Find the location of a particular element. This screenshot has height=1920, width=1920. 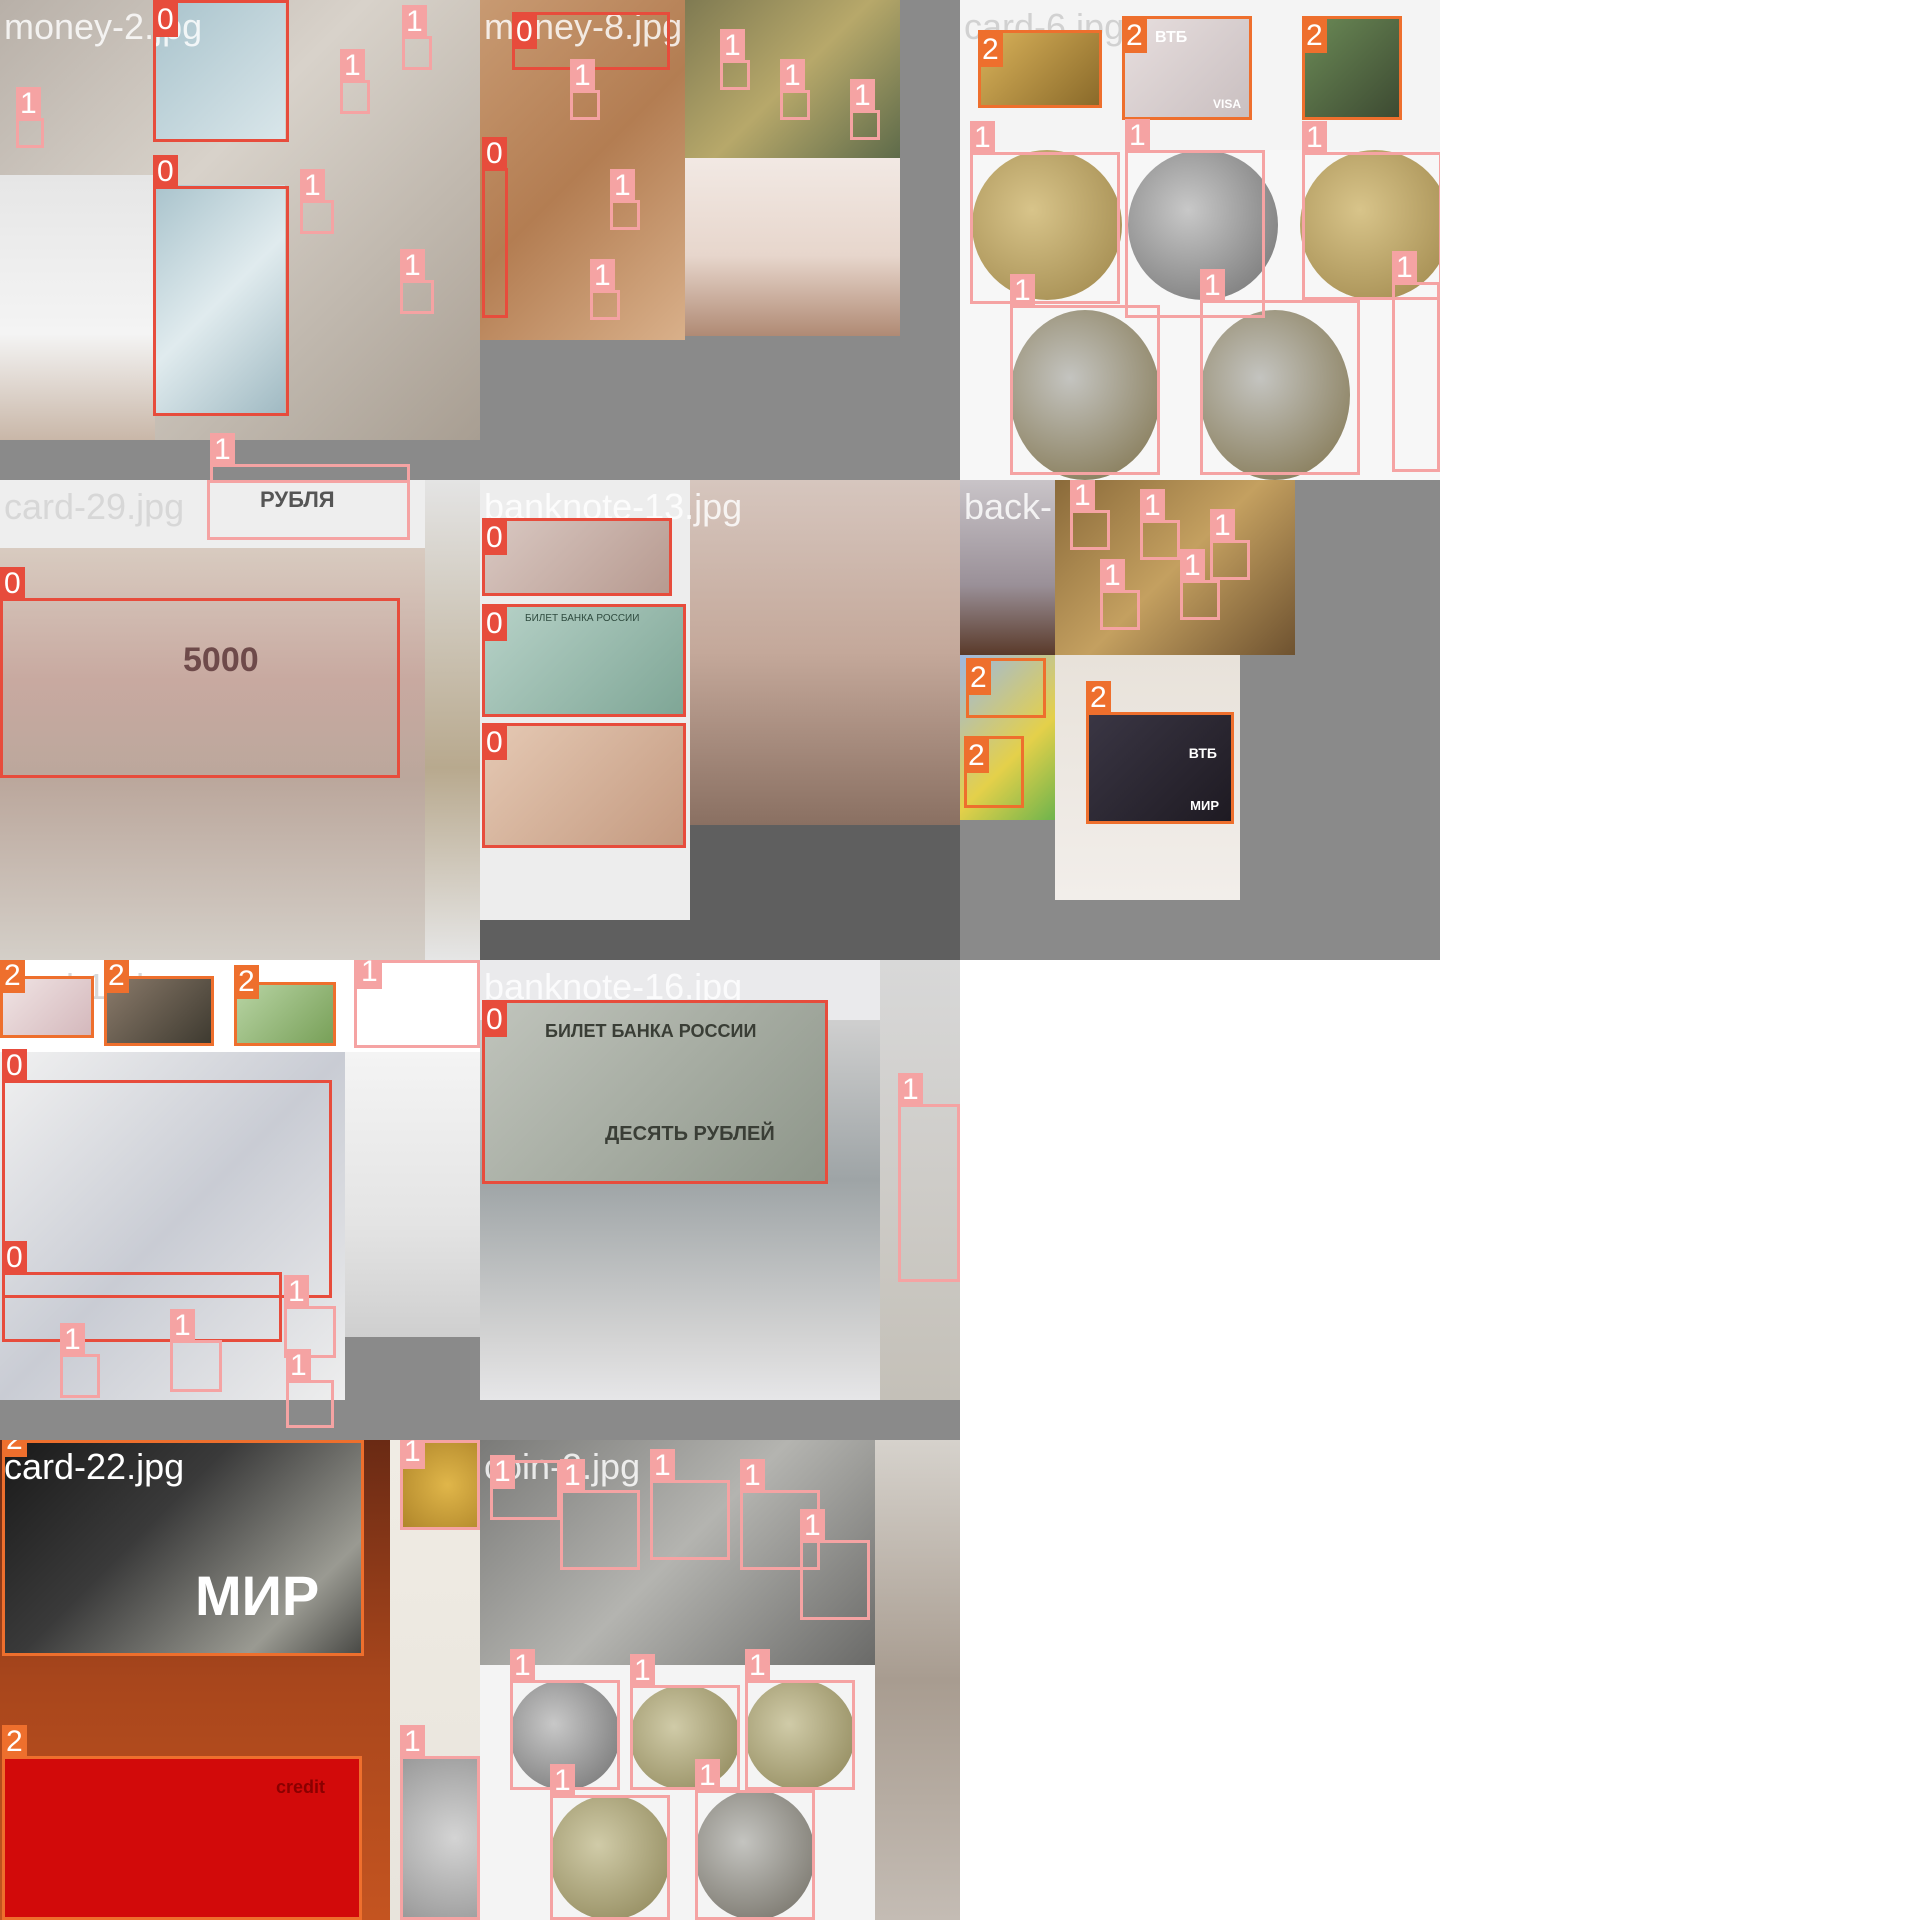

coin-text: РУБЛЯ is located at coordinates (297, 499).